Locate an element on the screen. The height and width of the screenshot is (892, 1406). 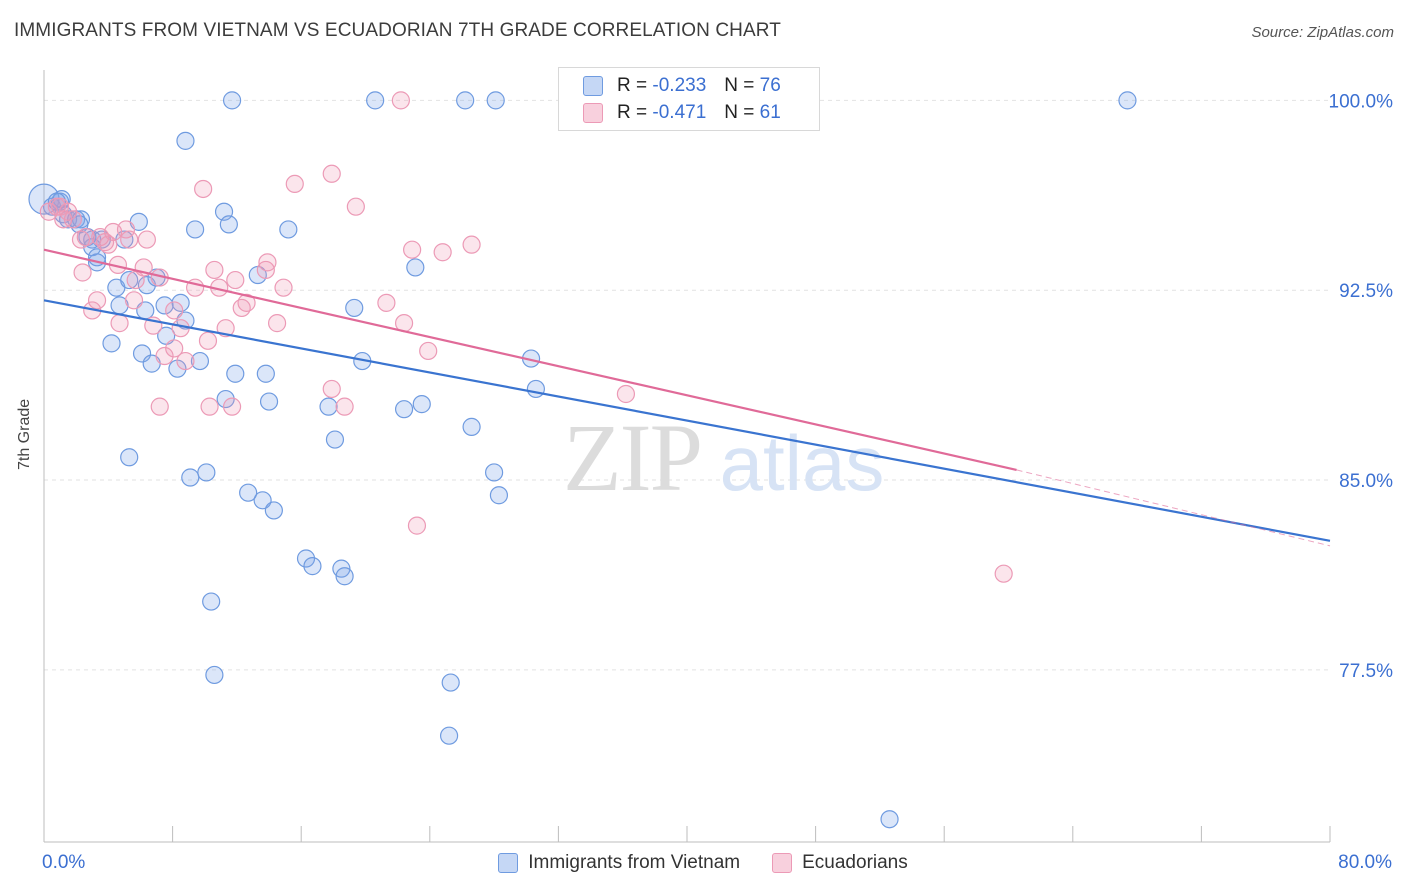
trend-line-ecuadorian-extension is located at coordinates (1173, 508).